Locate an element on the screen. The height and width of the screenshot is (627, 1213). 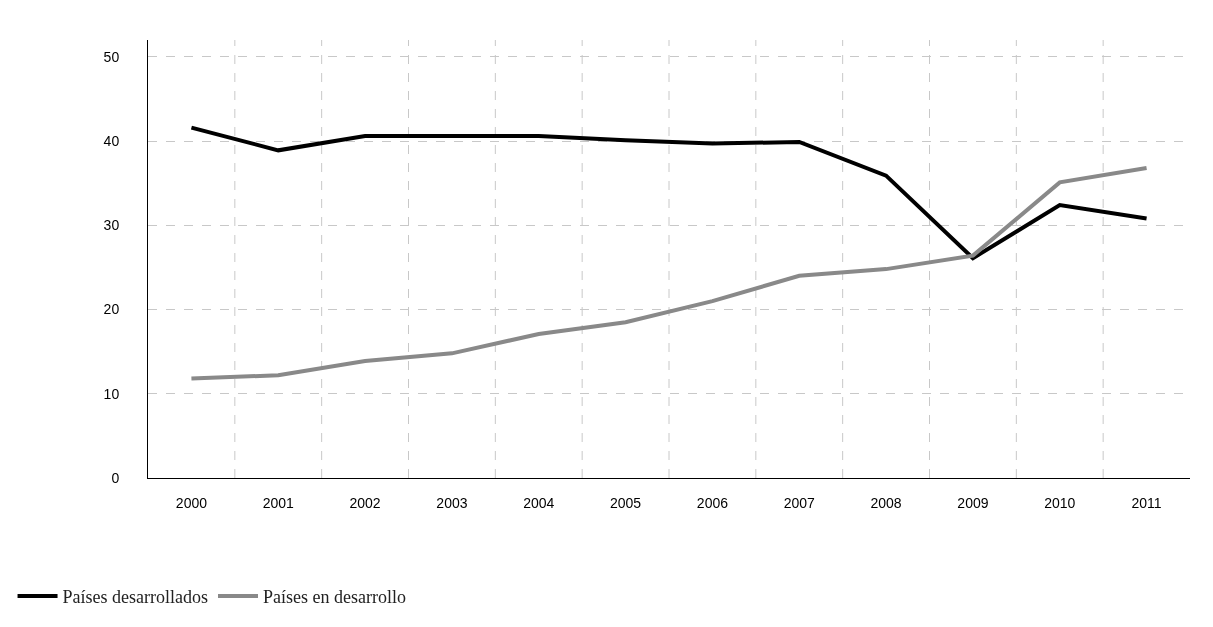
y-tick-label: 40 is located at coordinates (111, 140).